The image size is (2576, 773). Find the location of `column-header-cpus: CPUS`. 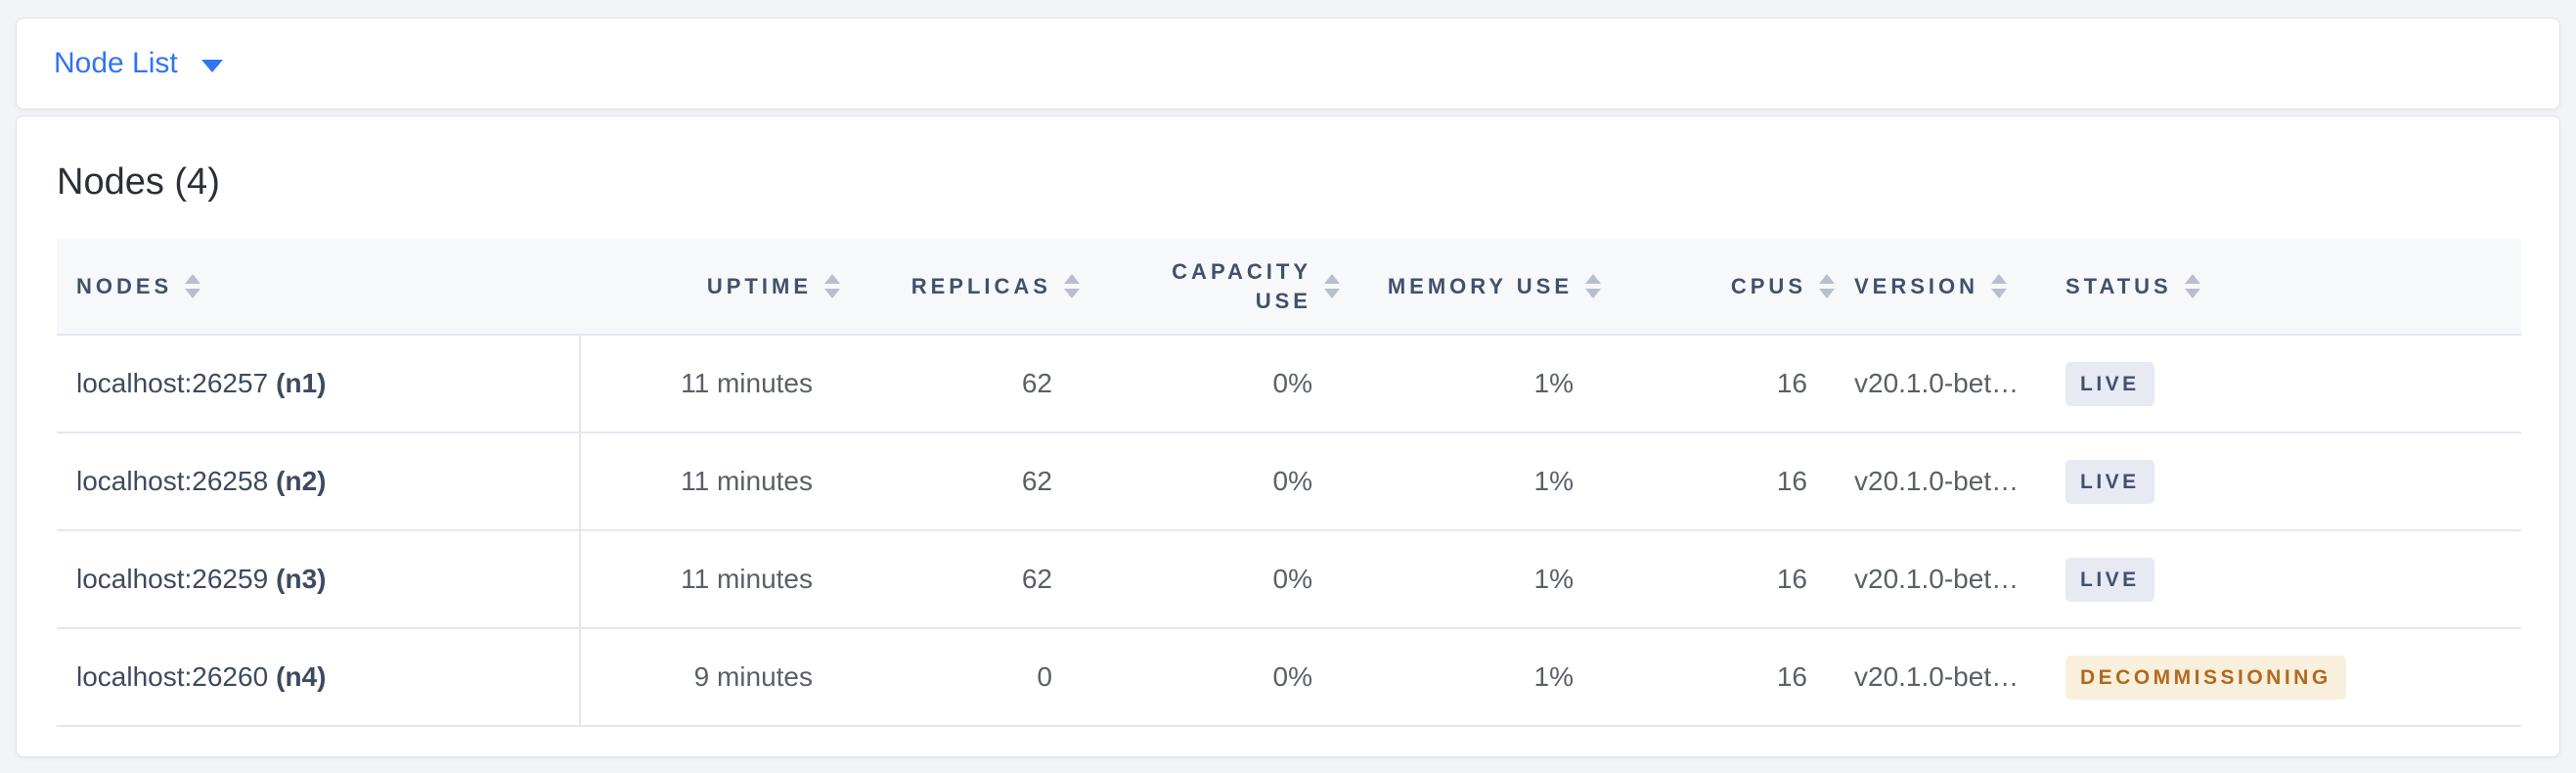

column-header-cpus: CPUS is located at coordinates (1718, 287).